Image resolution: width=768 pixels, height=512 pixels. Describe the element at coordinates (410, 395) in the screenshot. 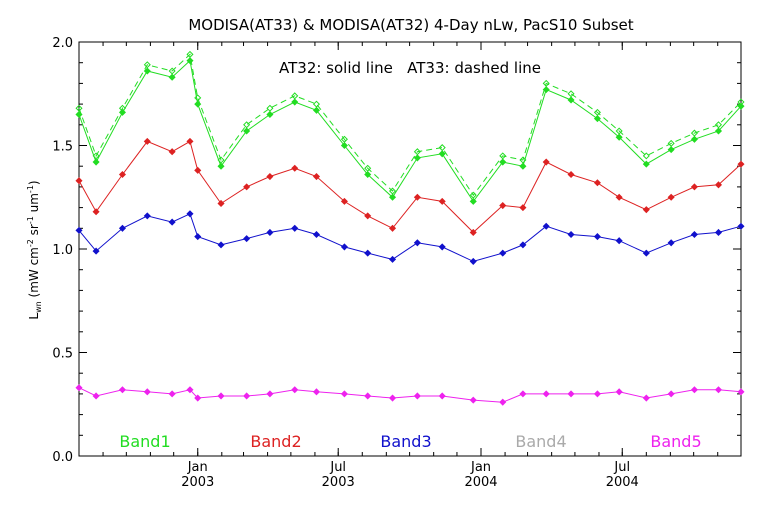

I see `series-line-band5` at that location.